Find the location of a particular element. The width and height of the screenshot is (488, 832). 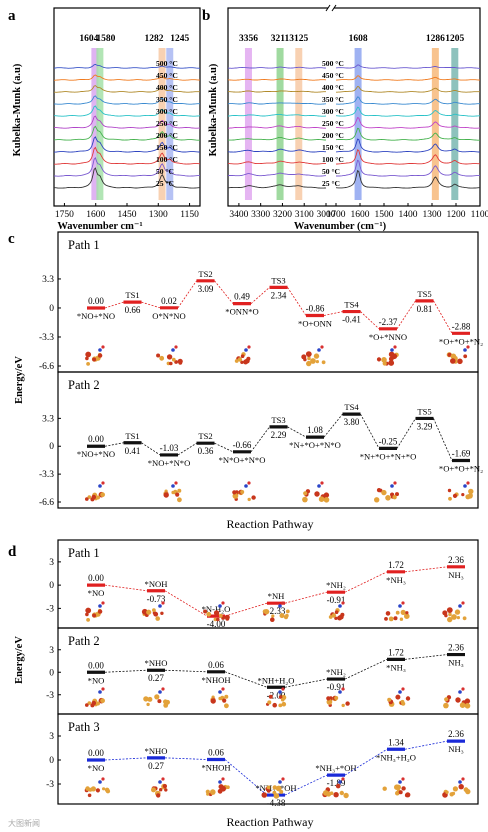

panel-d-path-3-structure-6-adsorbate-o is located at coordinates (463, 779).